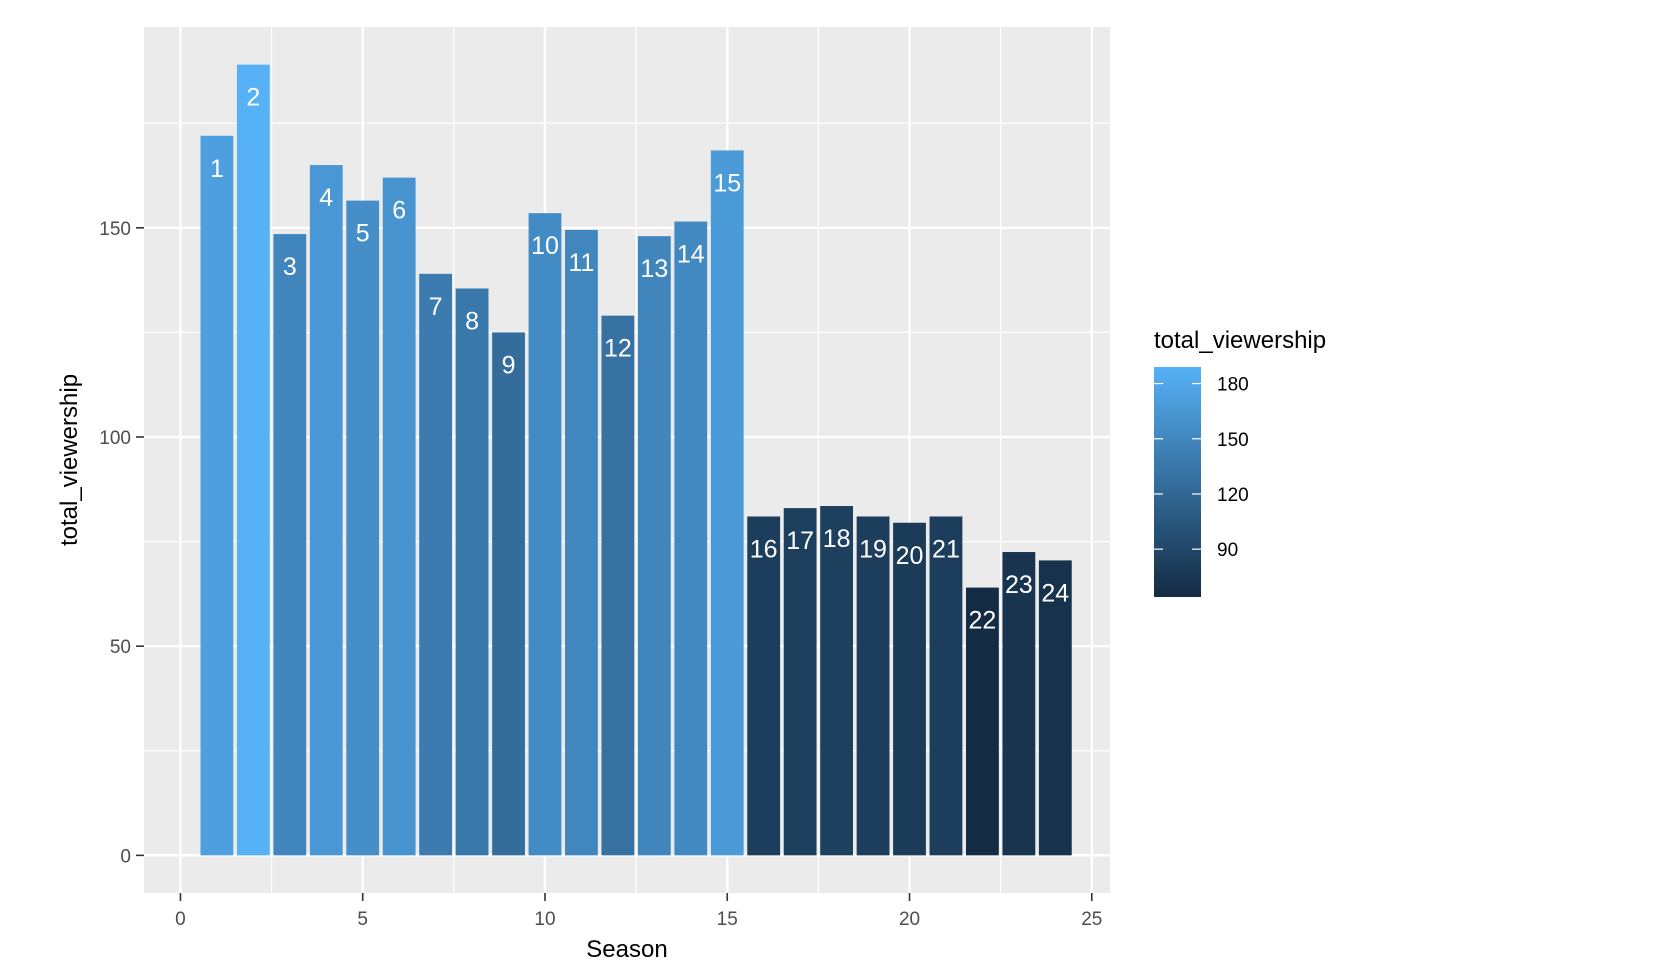 The width and height of the screenshot is (1672, 976). I want to click on legend: total_viewership 180 150 120 90, so click(1240, 462).